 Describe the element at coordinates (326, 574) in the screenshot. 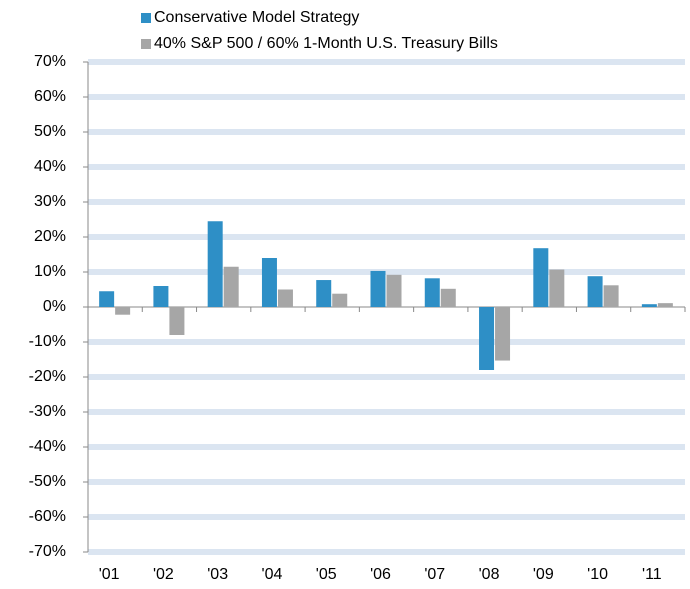

I see `x-tick-label: '05` at that location.